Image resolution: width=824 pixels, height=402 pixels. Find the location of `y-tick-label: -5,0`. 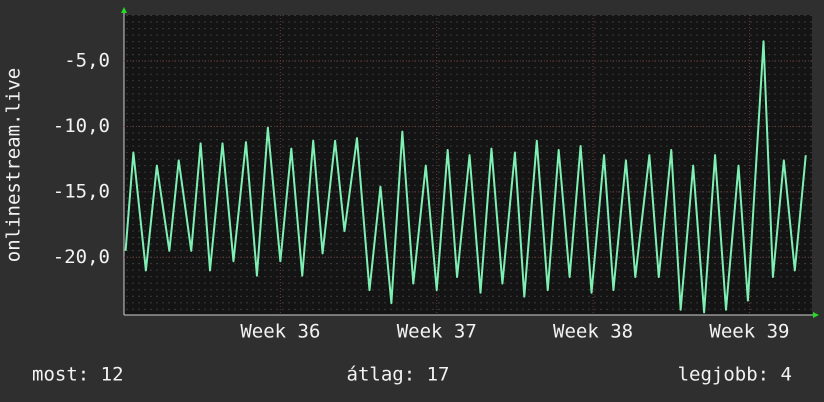

y-tick-label: -5,0 is located at coordinates (87, 60).